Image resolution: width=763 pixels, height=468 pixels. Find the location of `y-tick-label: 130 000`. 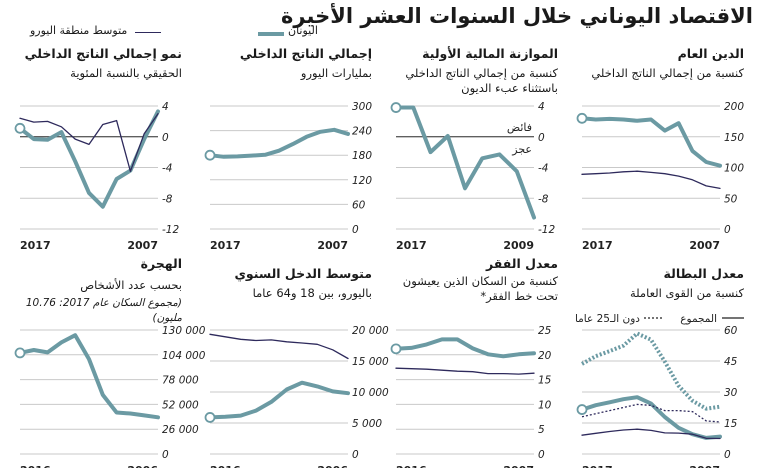

y-tick-label: 130 000 is located at coordinates (184, 331).